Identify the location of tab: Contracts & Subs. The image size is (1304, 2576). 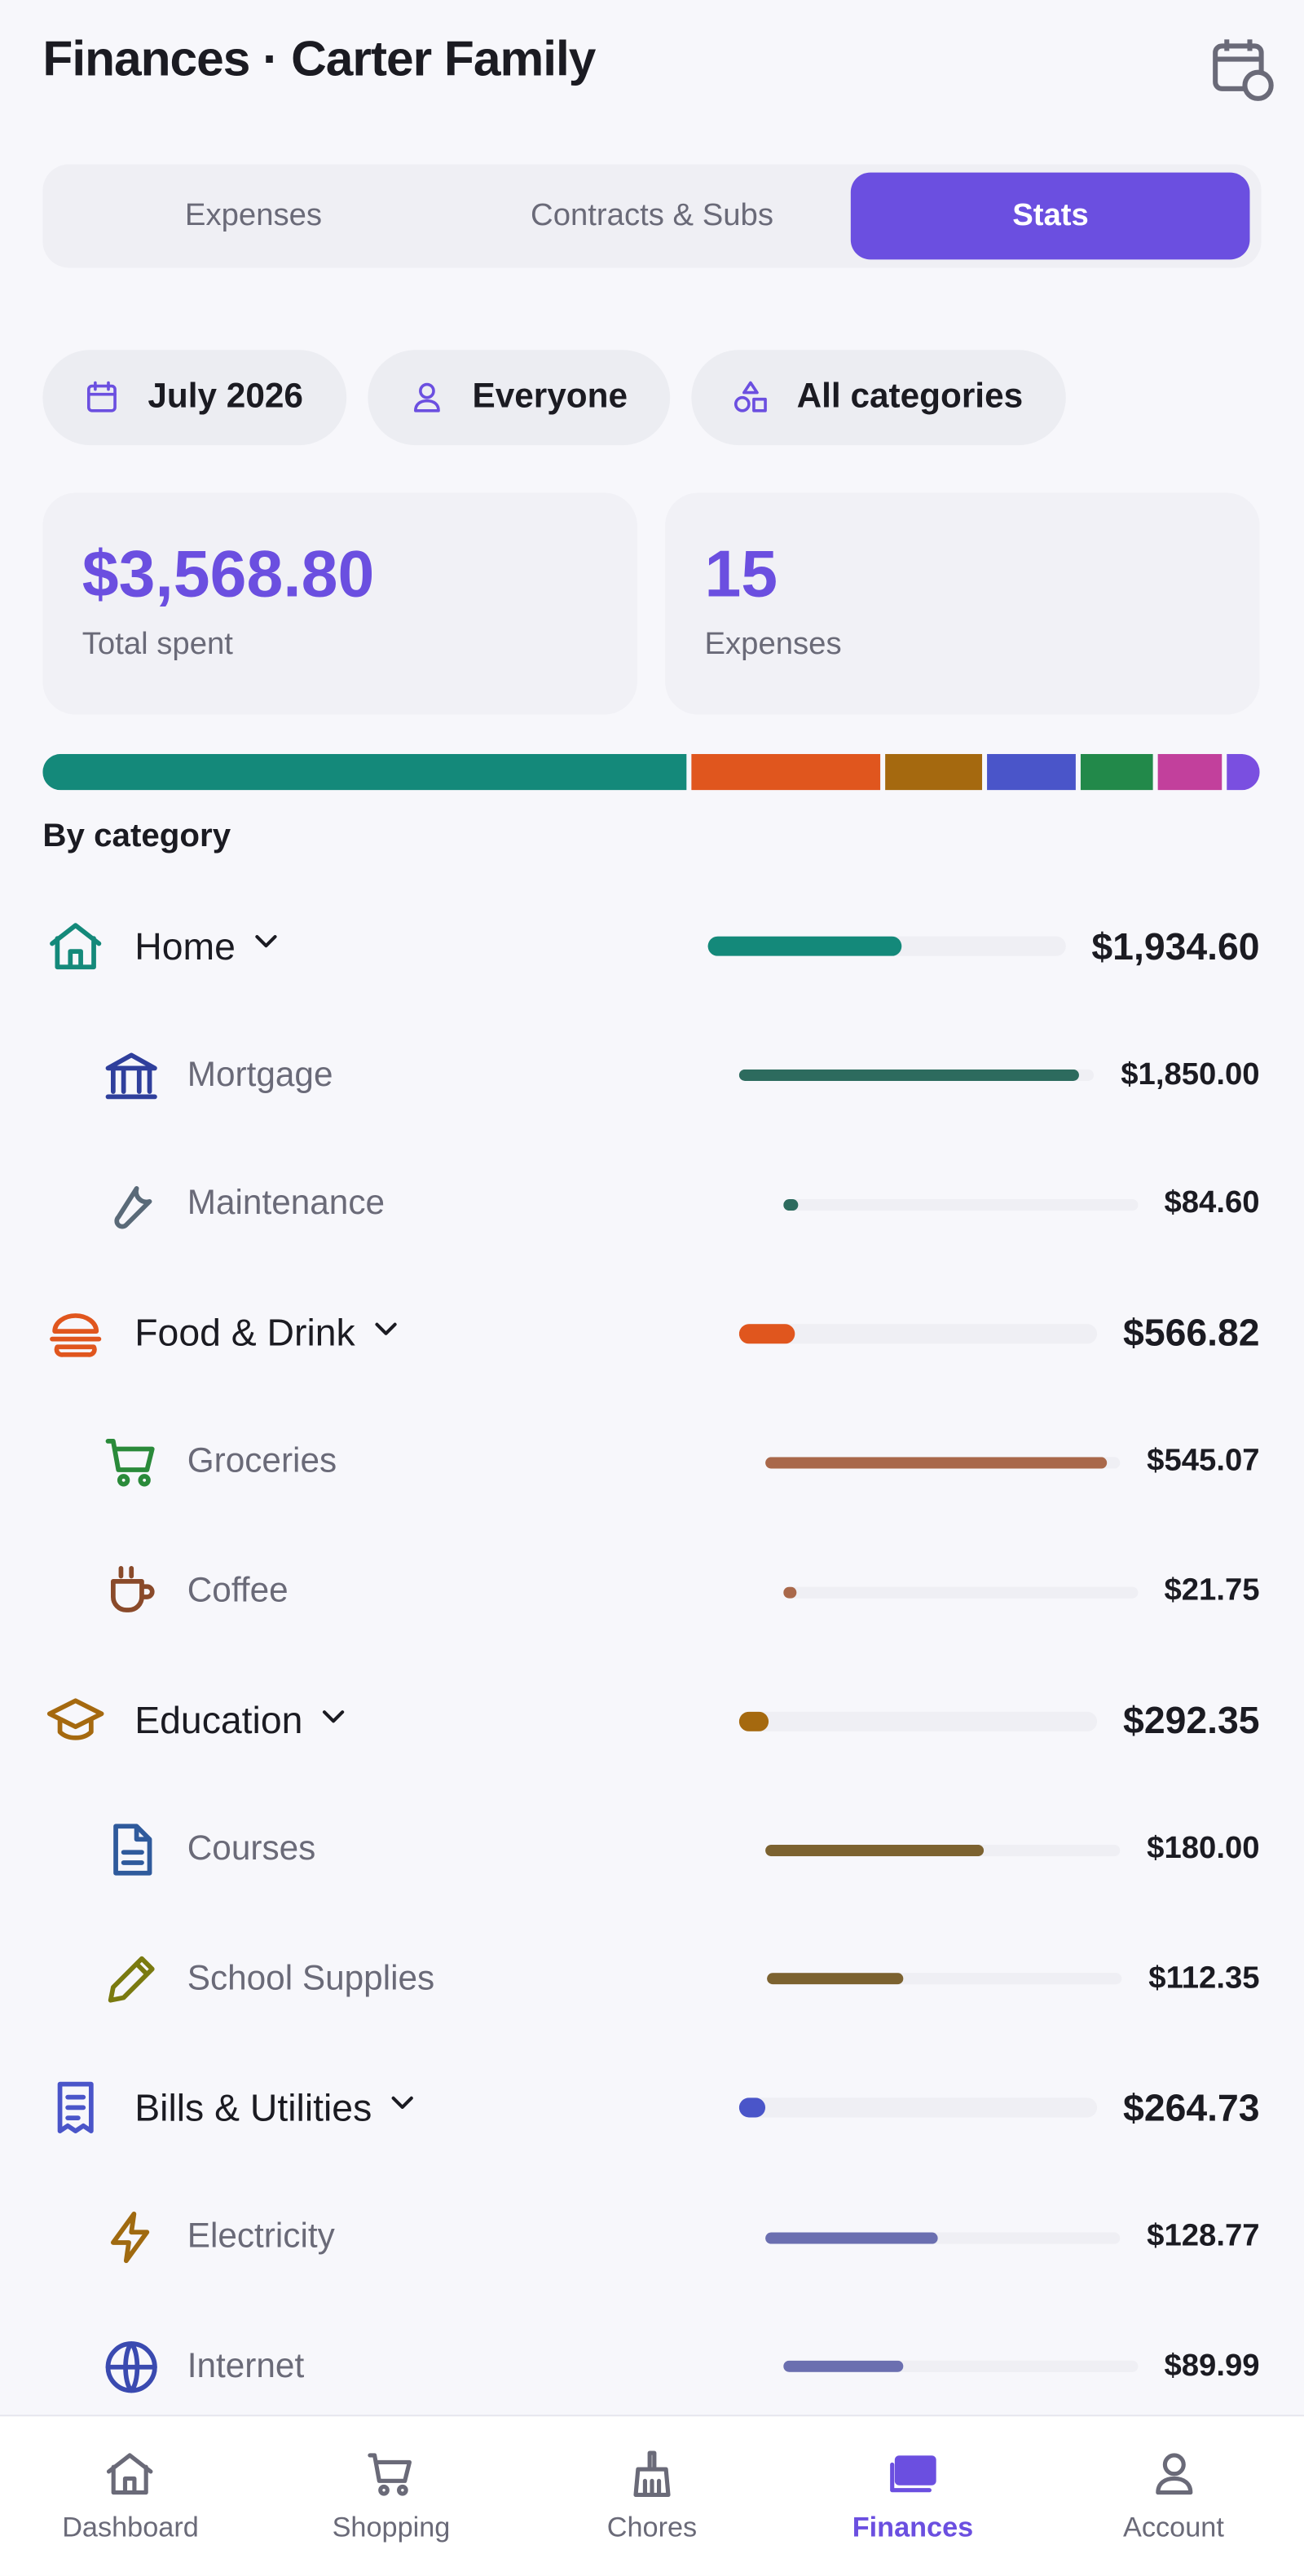
(652, 215).